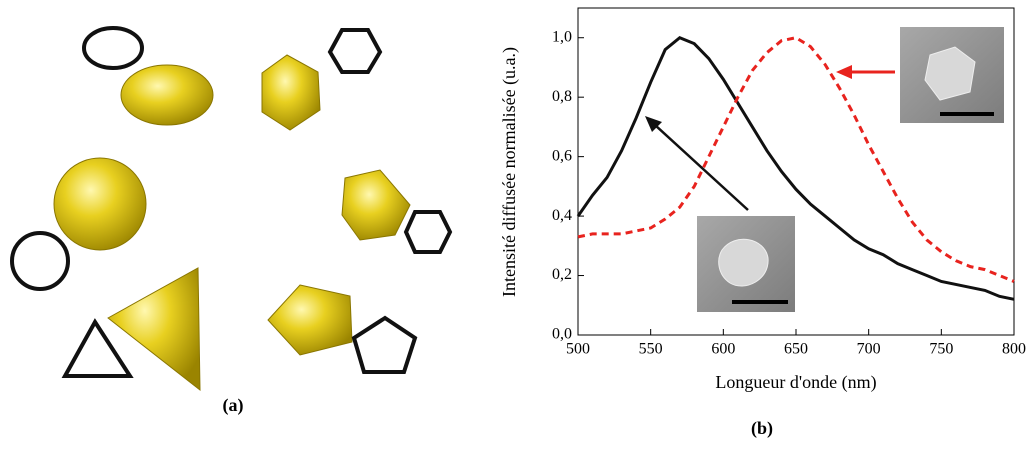  I want to click on inset-bottom, so click(746, 264).